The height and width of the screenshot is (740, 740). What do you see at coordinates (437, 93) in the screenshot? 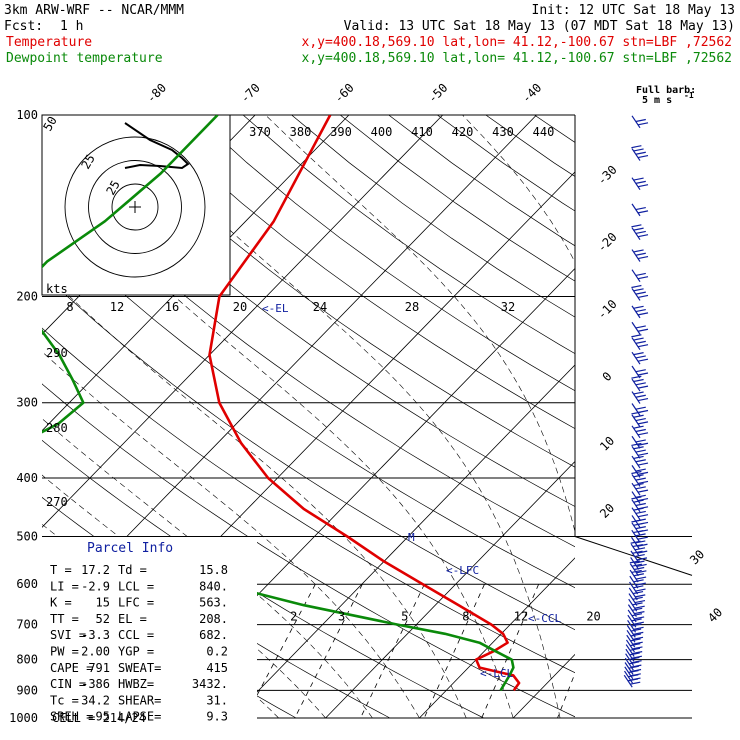
I see `isotherm-label--50: -50` at bounding box center [437, 93].